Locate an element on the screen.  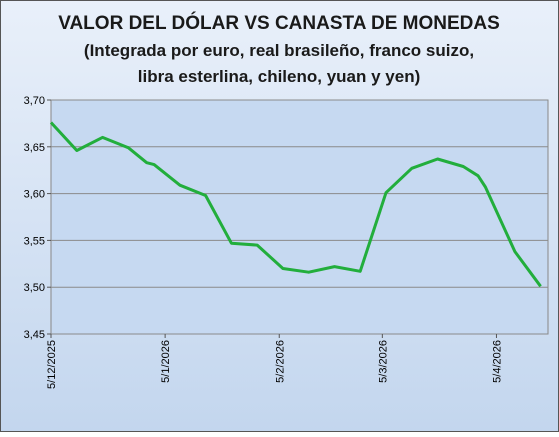
x-tick-label: 5/2/2026 is located at coordinates (280, 361).